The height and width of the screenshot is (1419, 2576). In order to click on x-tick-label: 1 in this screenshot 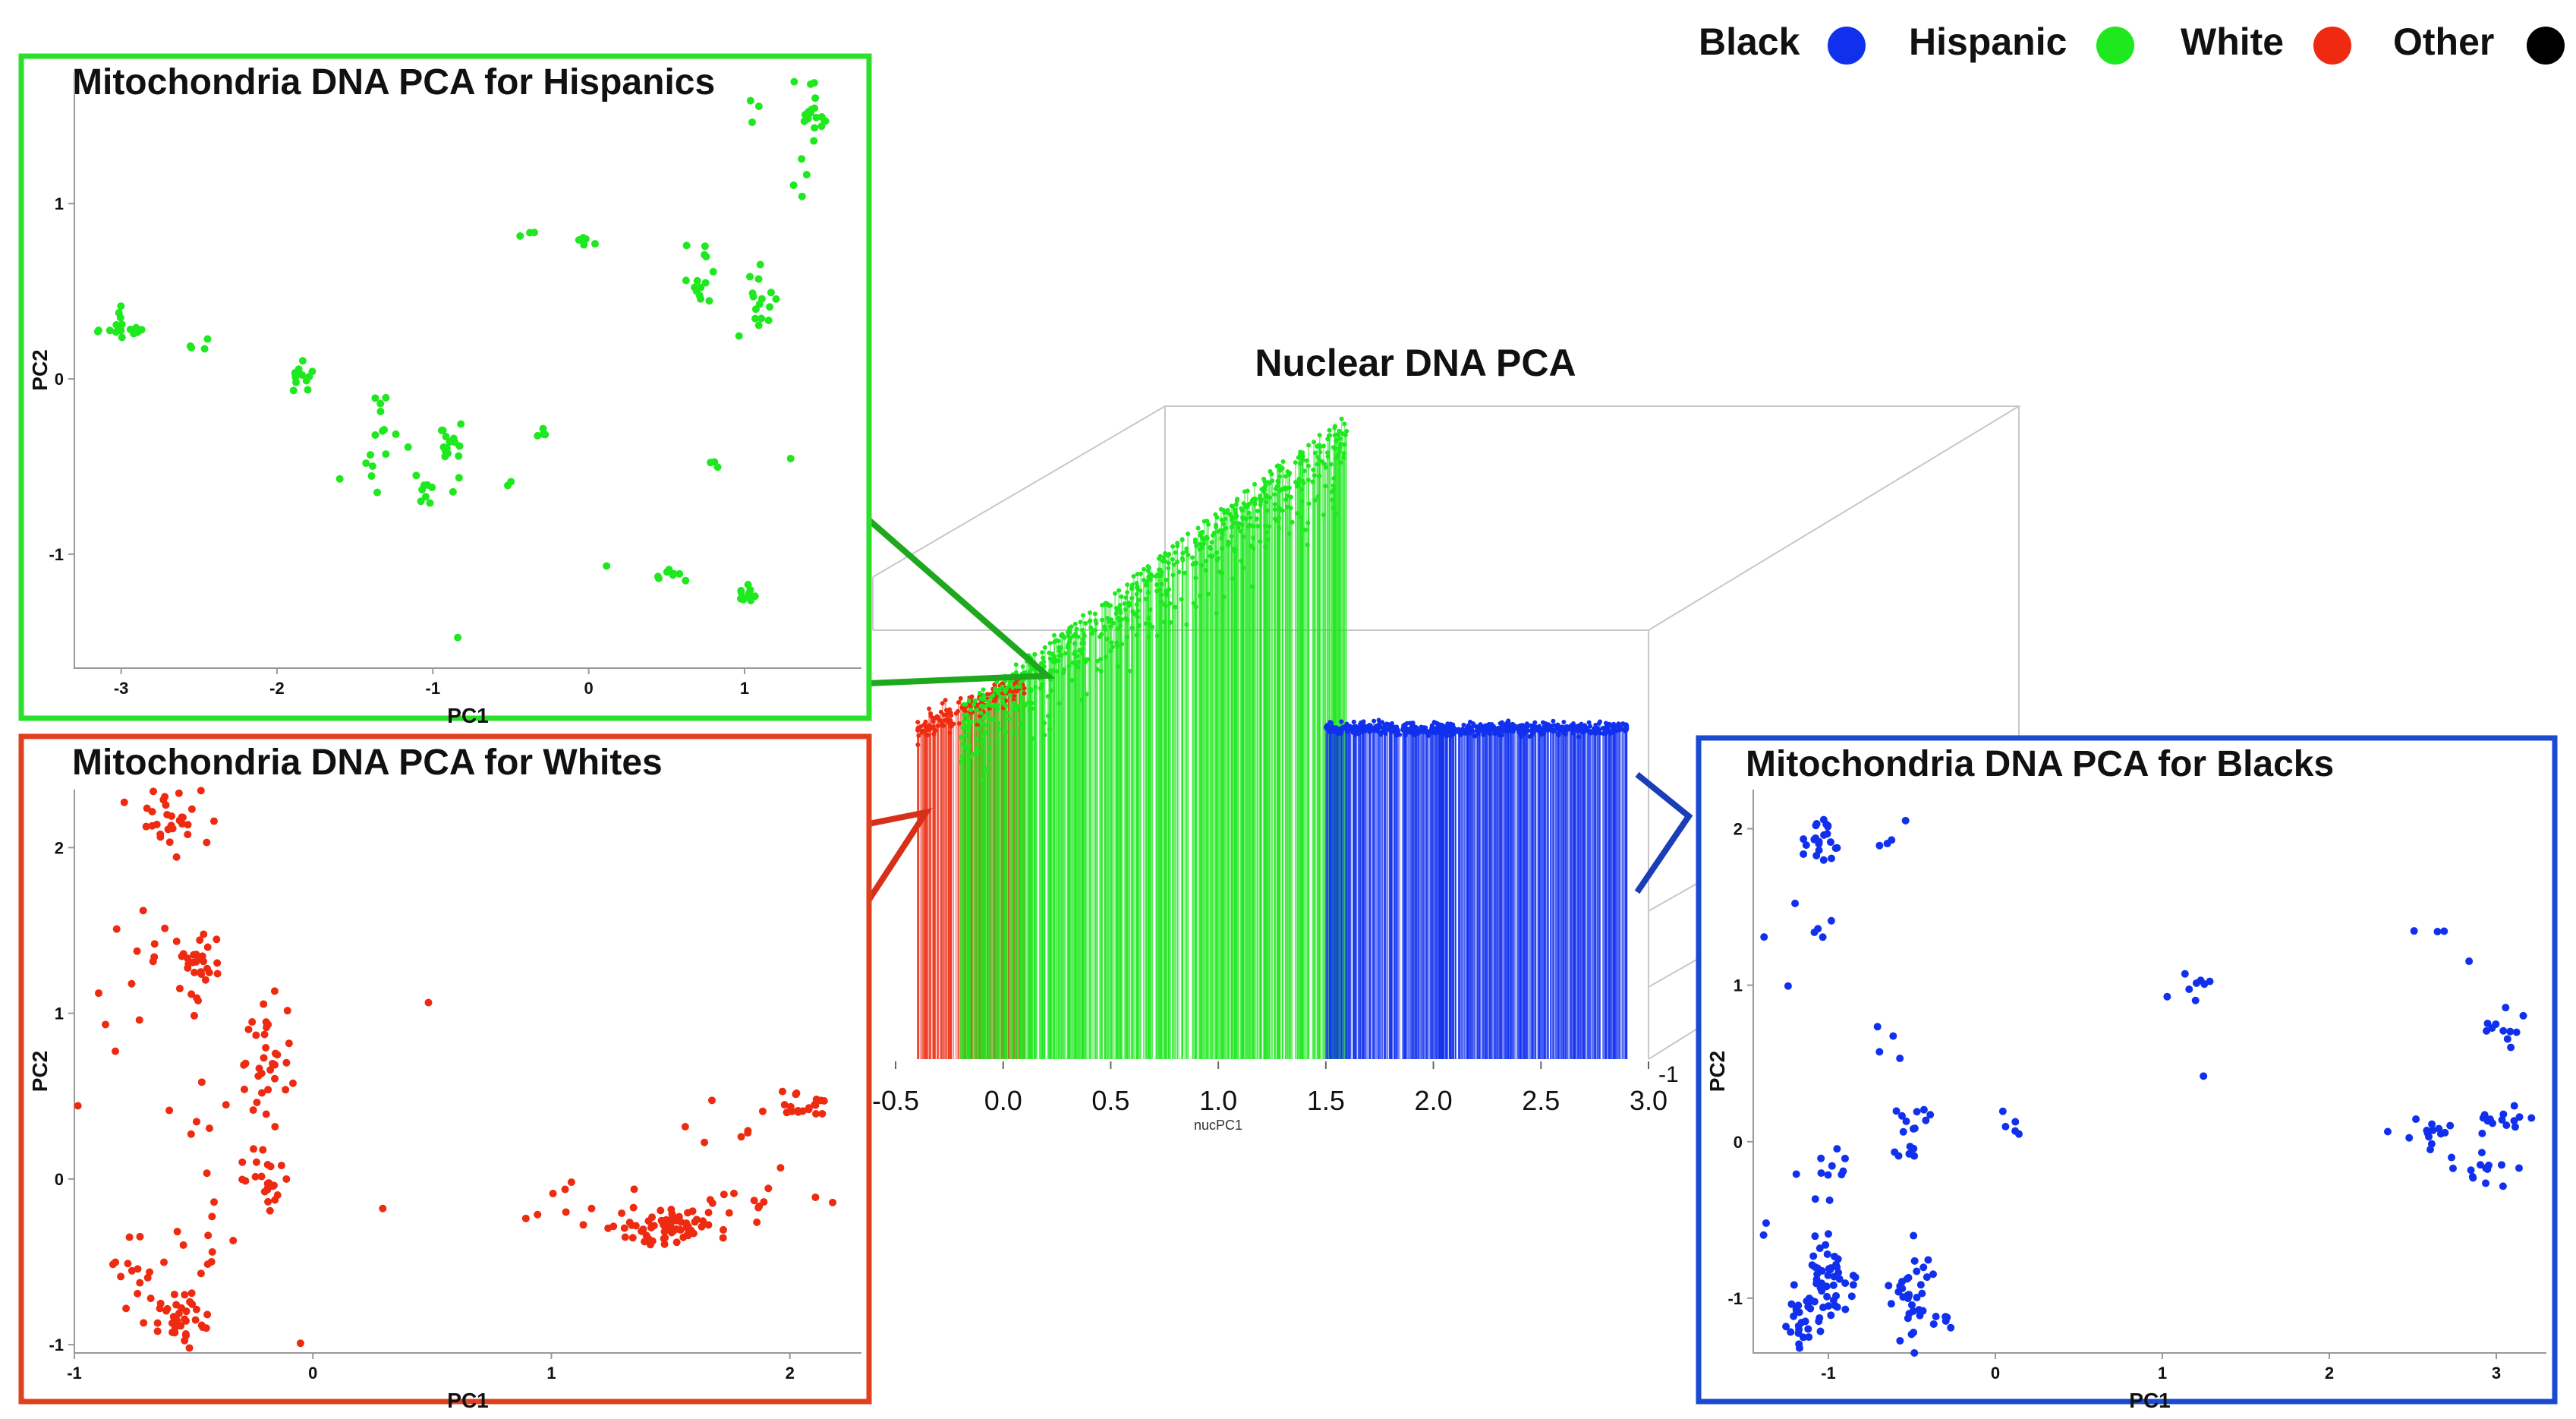, I will do `click(744, 688)`.